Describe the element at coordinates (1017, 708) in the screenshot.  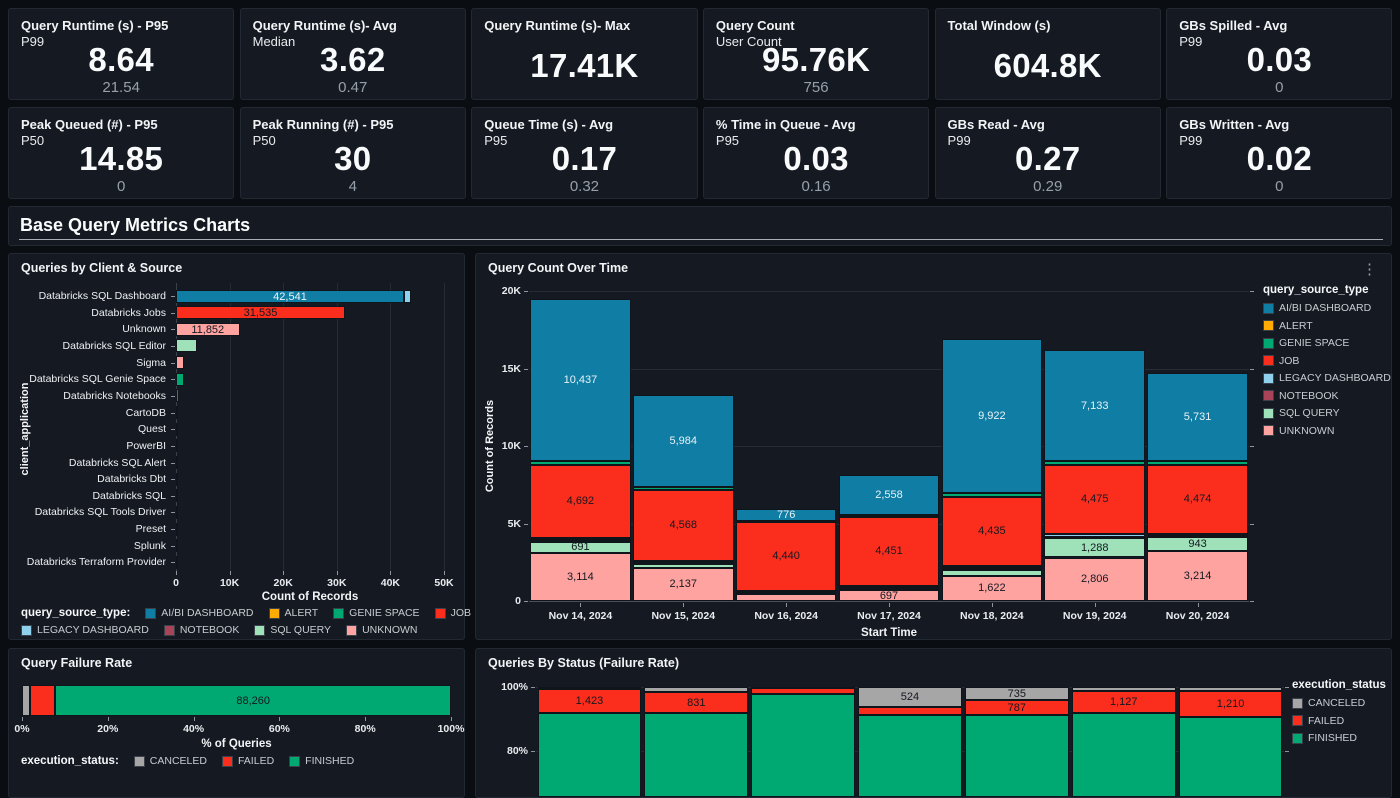
I see `bar-segment: 787` at that location.